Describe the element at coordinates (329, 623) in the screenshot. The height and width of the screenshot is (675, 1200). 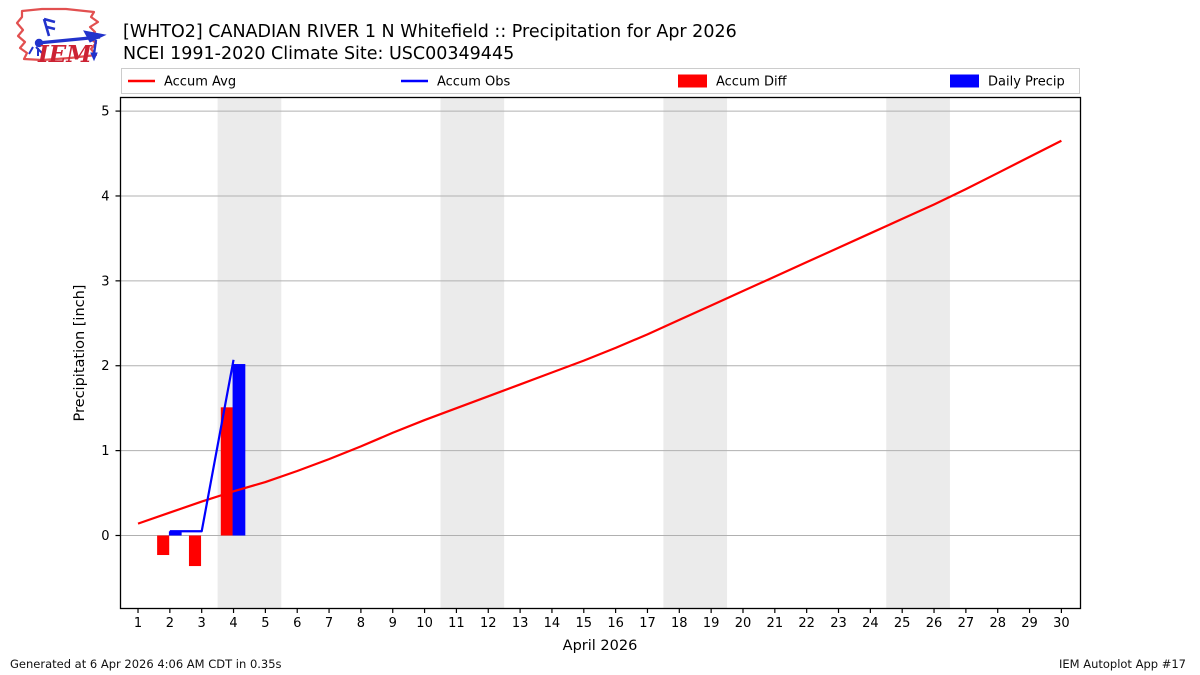
I see `x-tick-label: 7` at that location.